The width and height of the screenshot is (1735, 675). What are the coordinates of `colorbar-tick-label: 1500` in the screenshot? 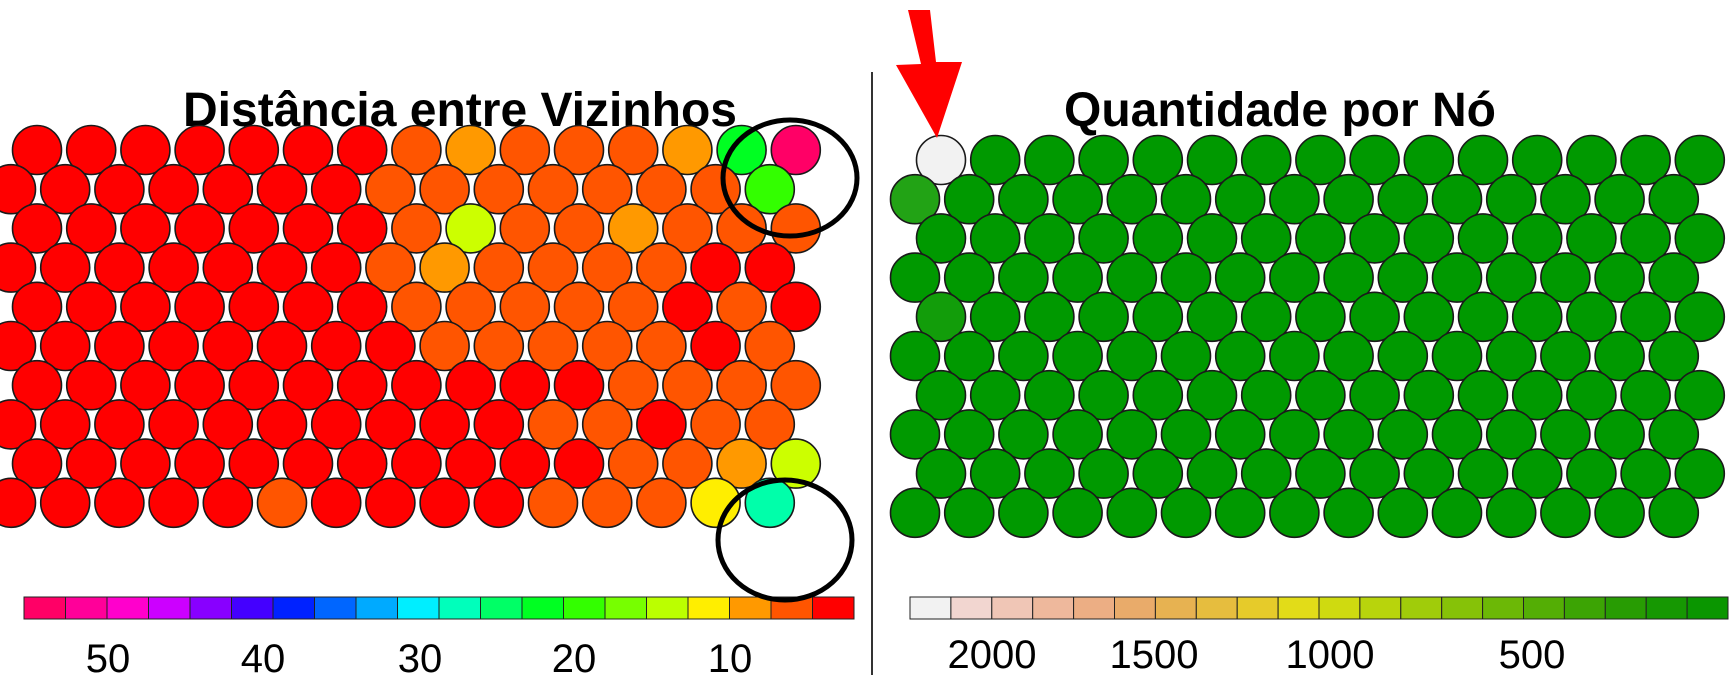 It's located at (1154, 654).